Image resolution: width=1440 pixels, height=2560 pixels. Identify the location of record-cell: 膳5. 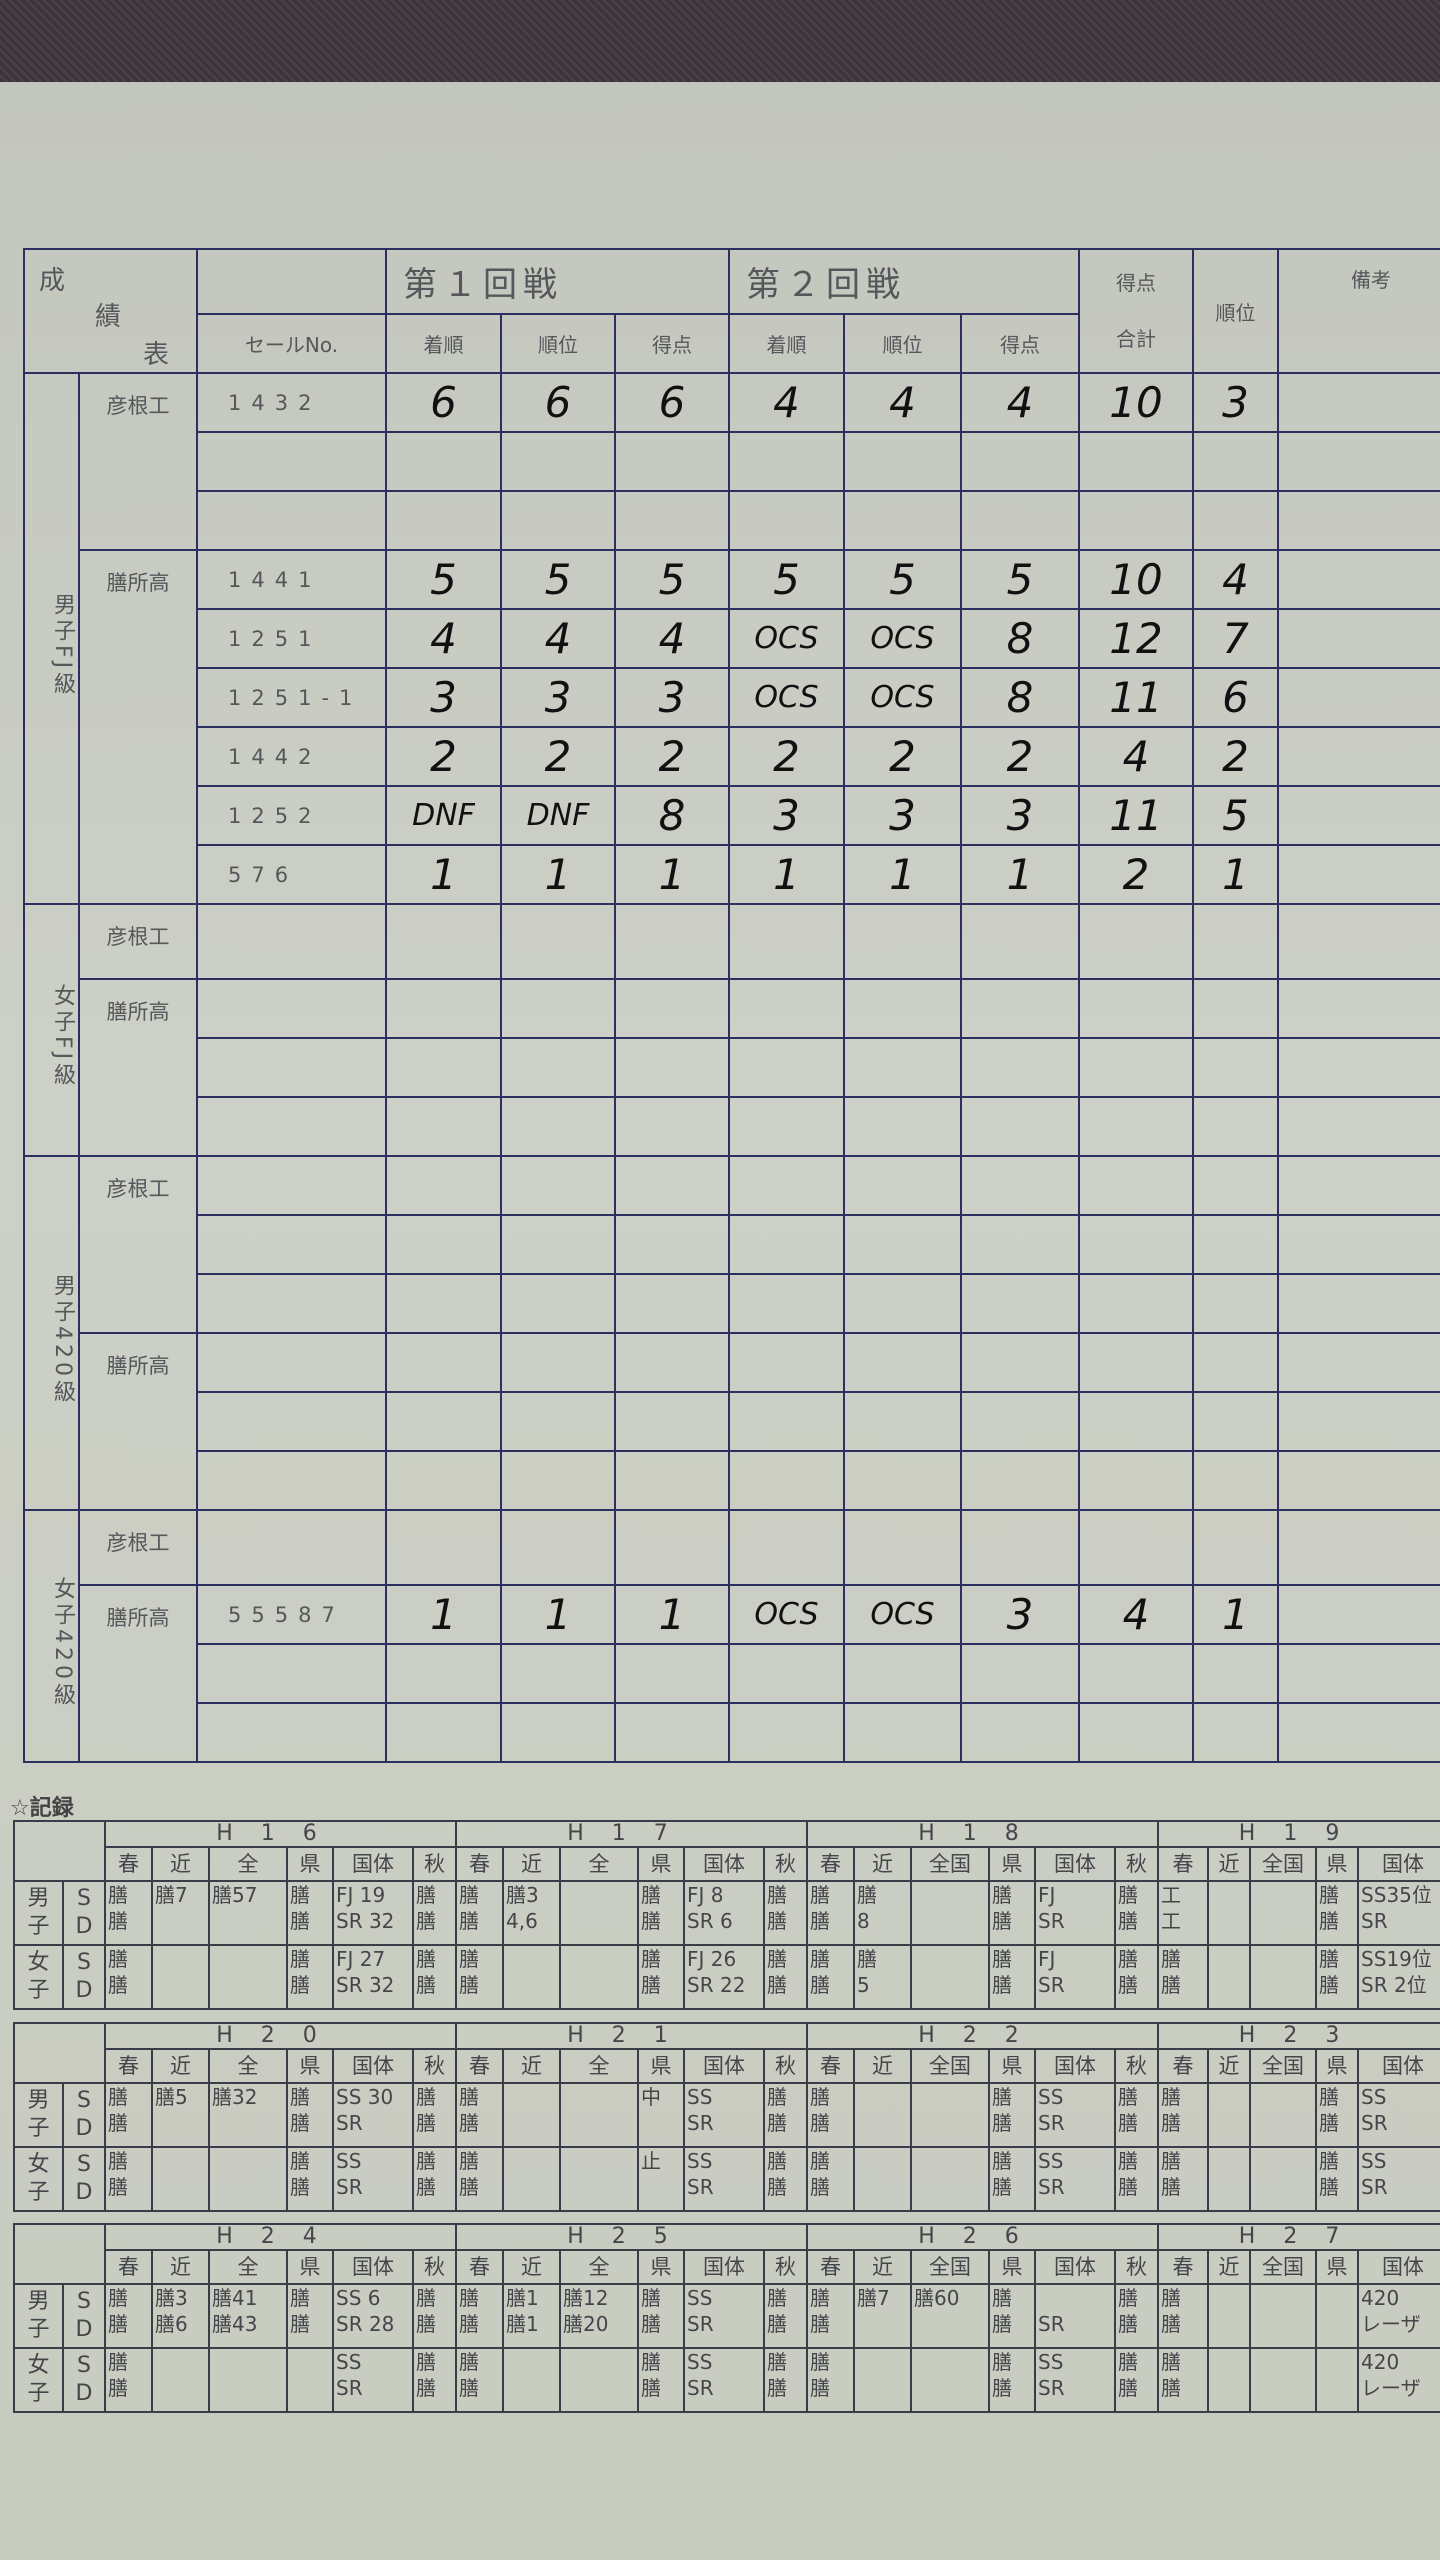
(180, 2115).